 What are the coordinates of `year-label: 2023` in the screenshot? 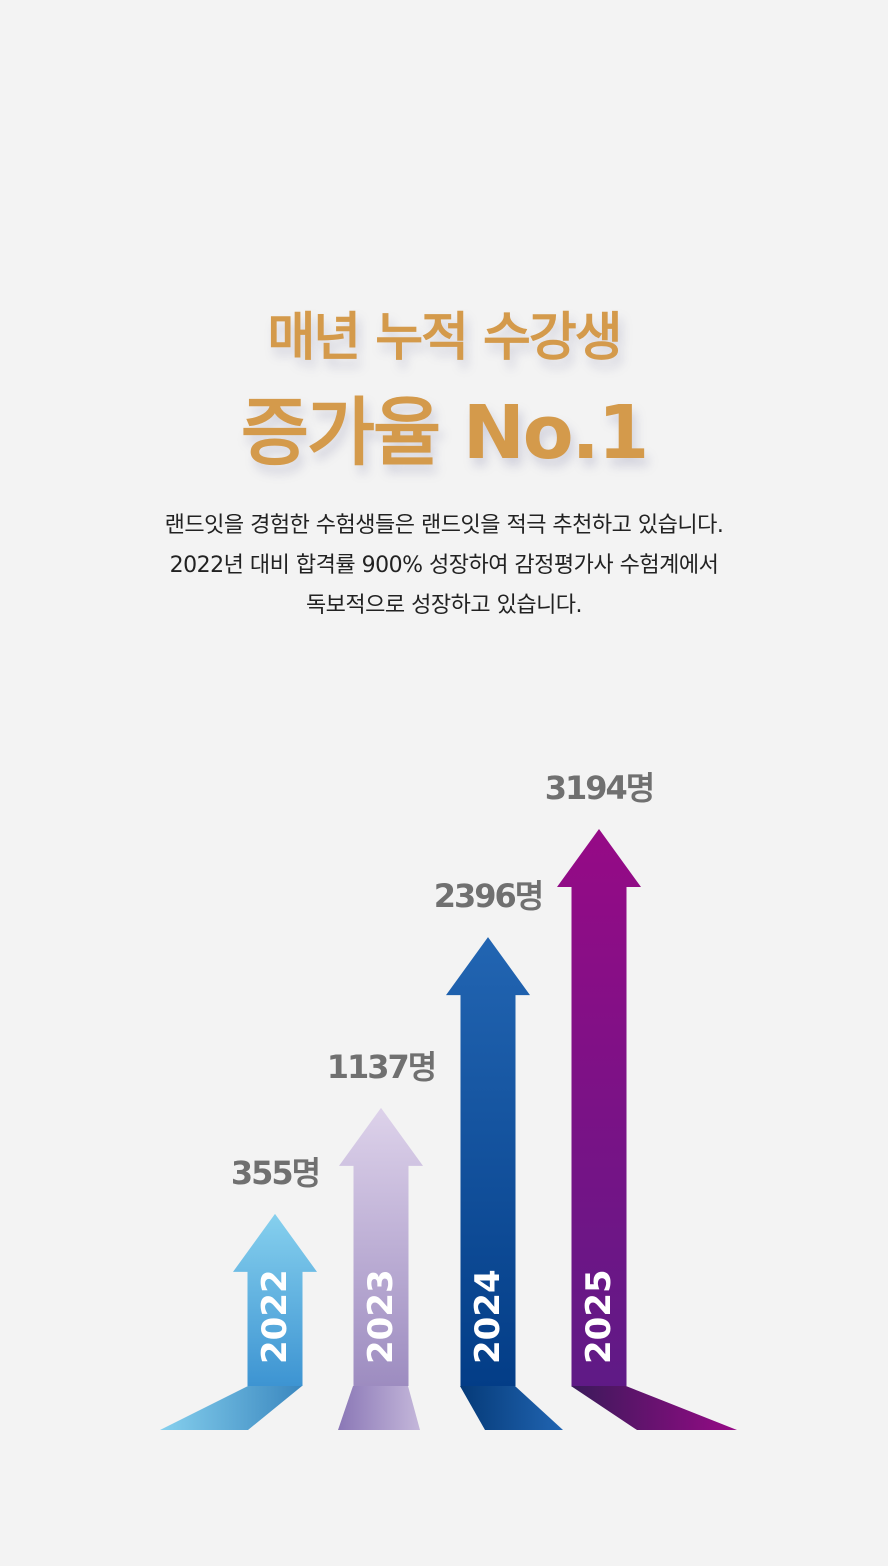 It's located at (381, 1316).